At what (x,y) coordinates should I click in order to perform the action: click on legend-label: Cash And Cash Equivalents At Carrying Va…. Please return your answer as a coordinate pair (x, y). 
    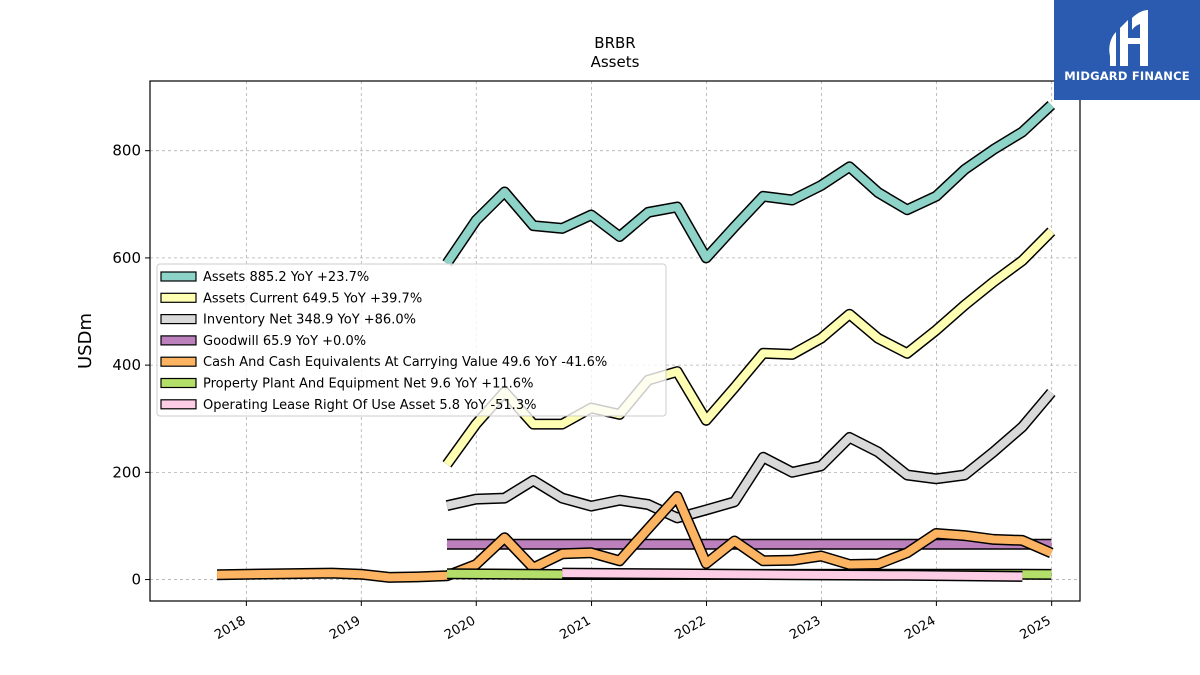
    Looking at the image, I should click on (405, 362).